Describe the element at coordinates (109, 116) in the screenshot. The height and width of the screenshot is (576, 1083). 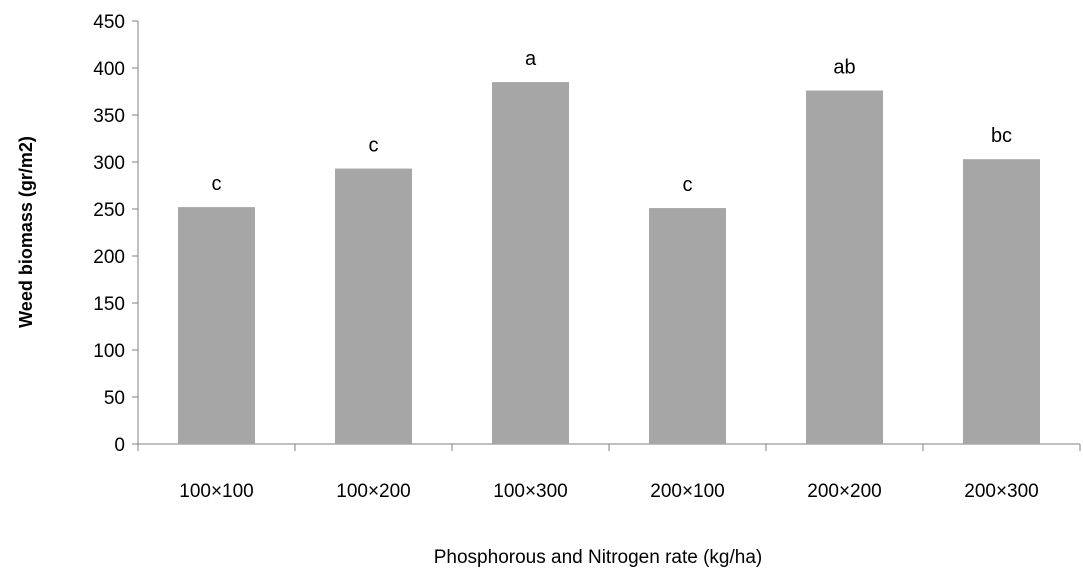
I see `y-tick-label: 350` at that location.